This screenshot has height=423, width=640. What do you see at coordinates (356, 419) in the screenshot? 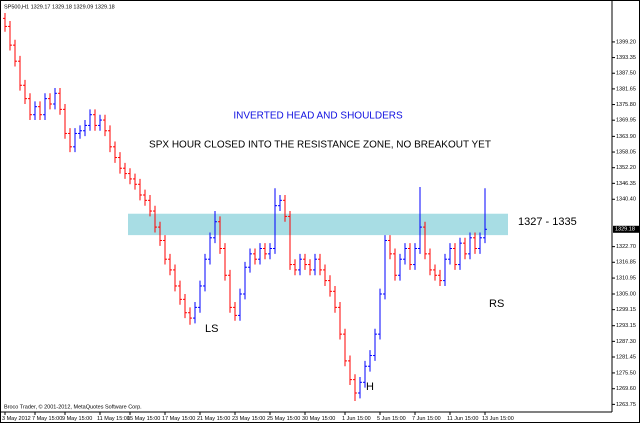
I see `x-tick-label: 1 Jun 15:00` at bounding box center [356, 419].